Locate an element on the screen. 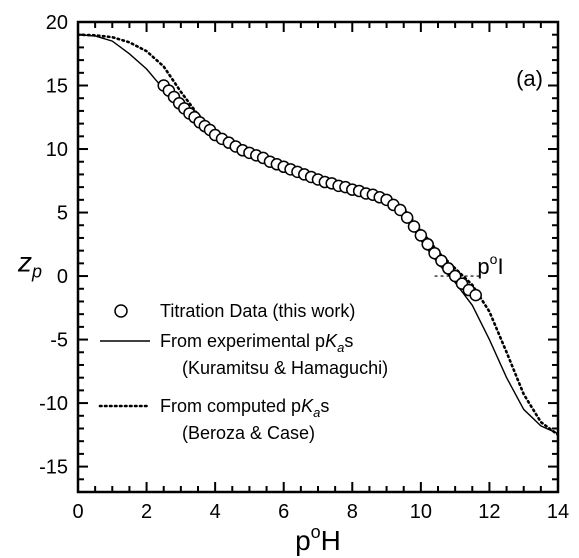 The height and width of the screenshot is (558, 579). x-tick-label: 12 is located at coordinates (489, 512).